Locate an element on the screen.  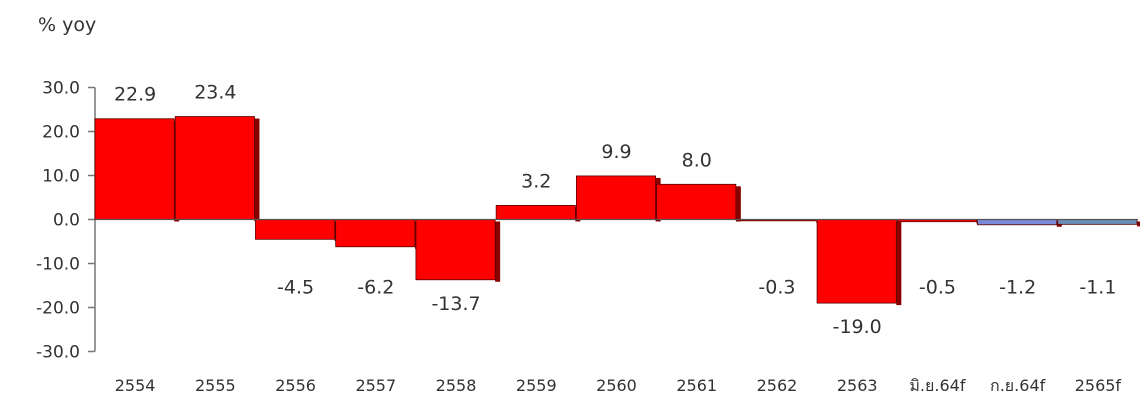
y-tick-label: -20.0 is located at coordinates (58, 309).